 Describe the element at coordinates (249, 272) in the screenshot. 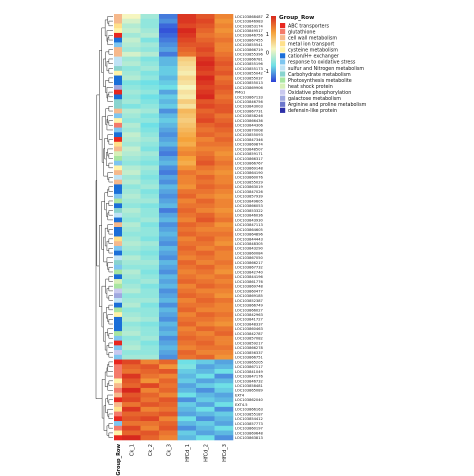

I see `row-label: LOC103842740` at that location.